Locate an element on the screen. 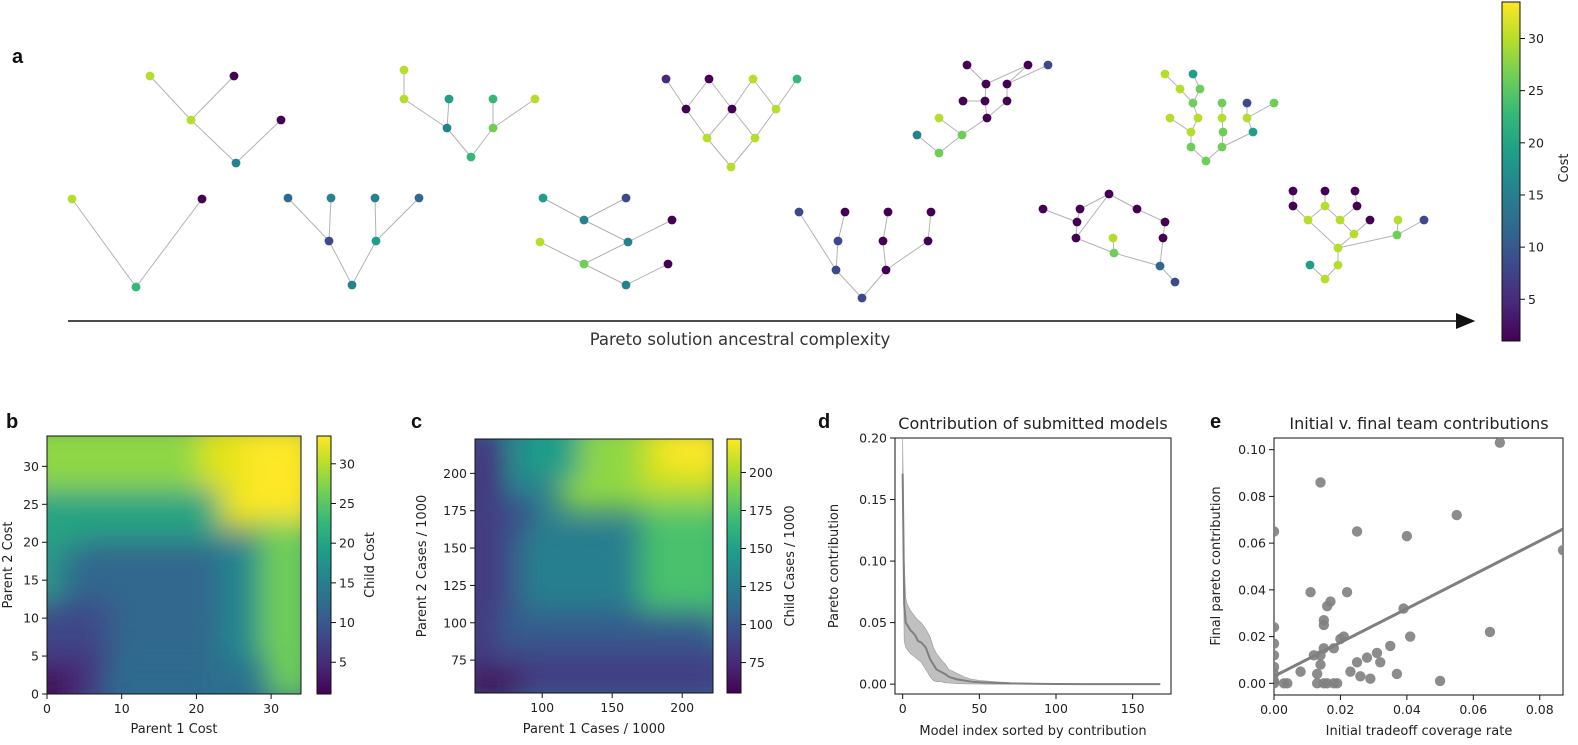  d-xlabel: Model index sorted by contribution is located at coordinates (1032, 731).